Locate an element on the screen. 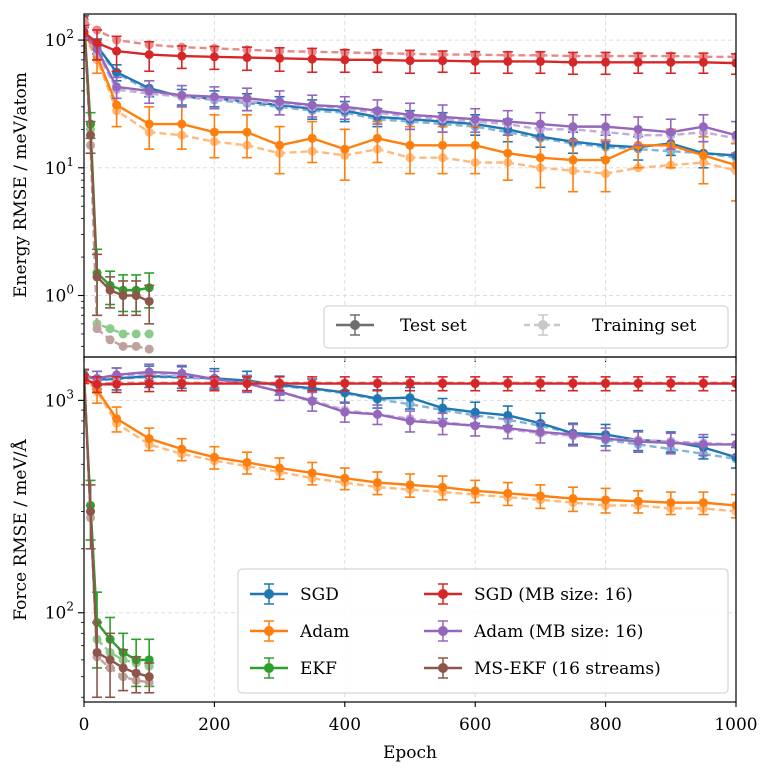  x-axis-ticks: 0 200 400 600 800 1000 is located at coordinates (418, 725).